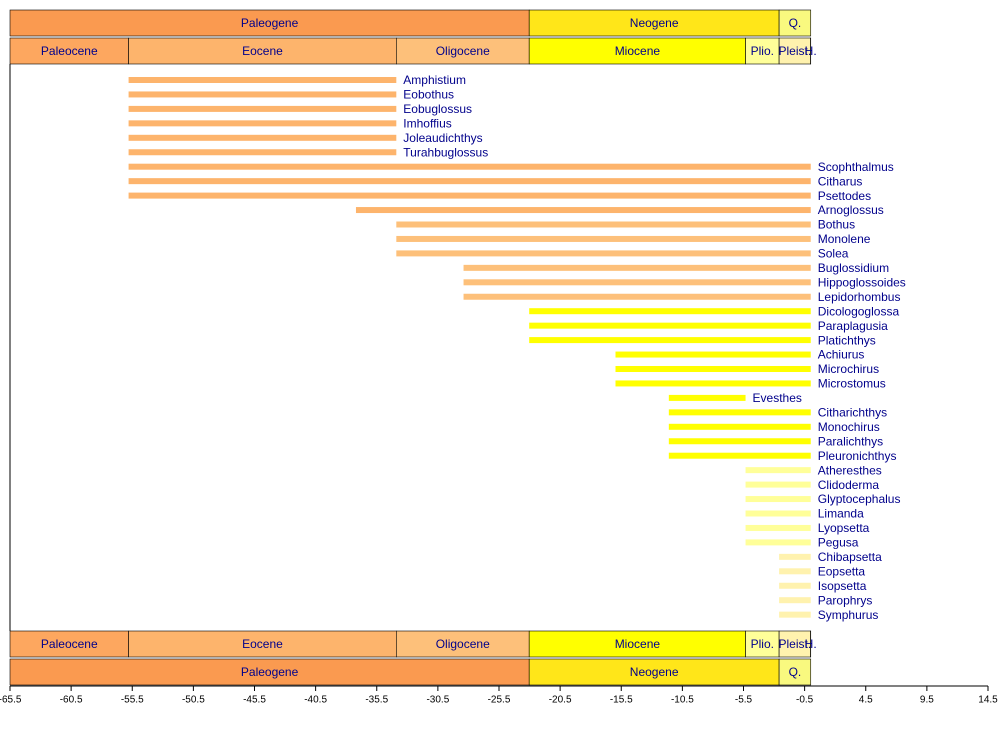  I want to click on taxon-label: Arnoglossus, so click(851, 210).